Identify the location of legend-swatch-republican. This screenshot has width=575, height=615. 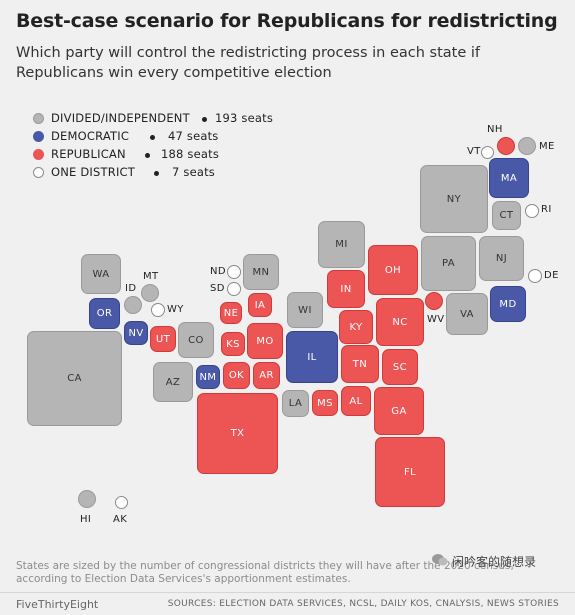
(38, 154).